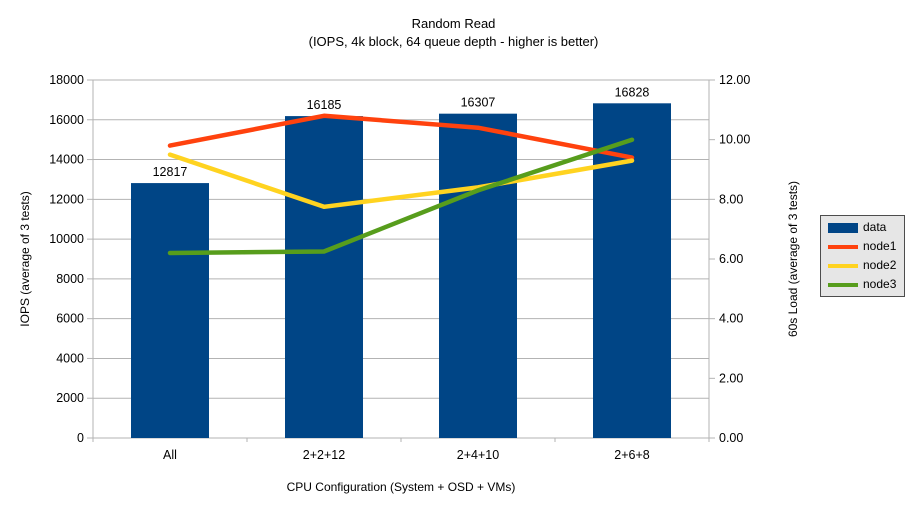 Image resolution: width=907 pixels, height=510 pixels. Describe the element at coordinates (66, 160) in the screenshot. I see `left-tick-label: 14000` at that location.